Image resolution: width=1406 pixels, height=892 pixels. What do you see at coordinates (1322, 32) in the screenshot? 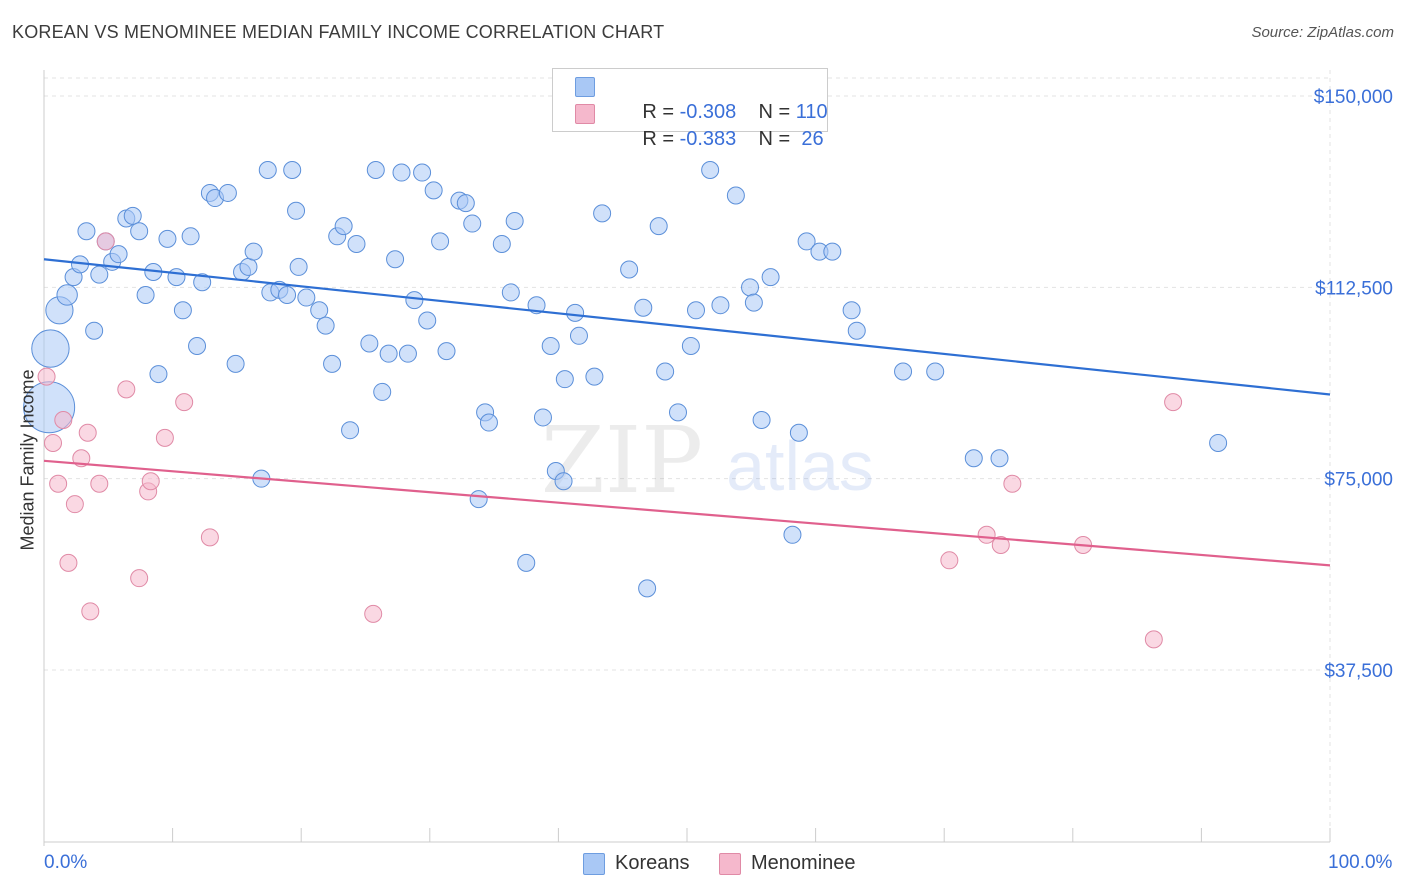
I see `chart-source: Source: ZipAtlas.com` at bounding box center [1322, 32].